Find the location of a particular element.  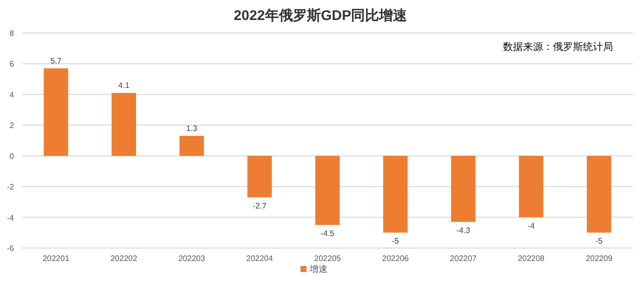

data-label: -2.7 is located at coordinates (260, 205).